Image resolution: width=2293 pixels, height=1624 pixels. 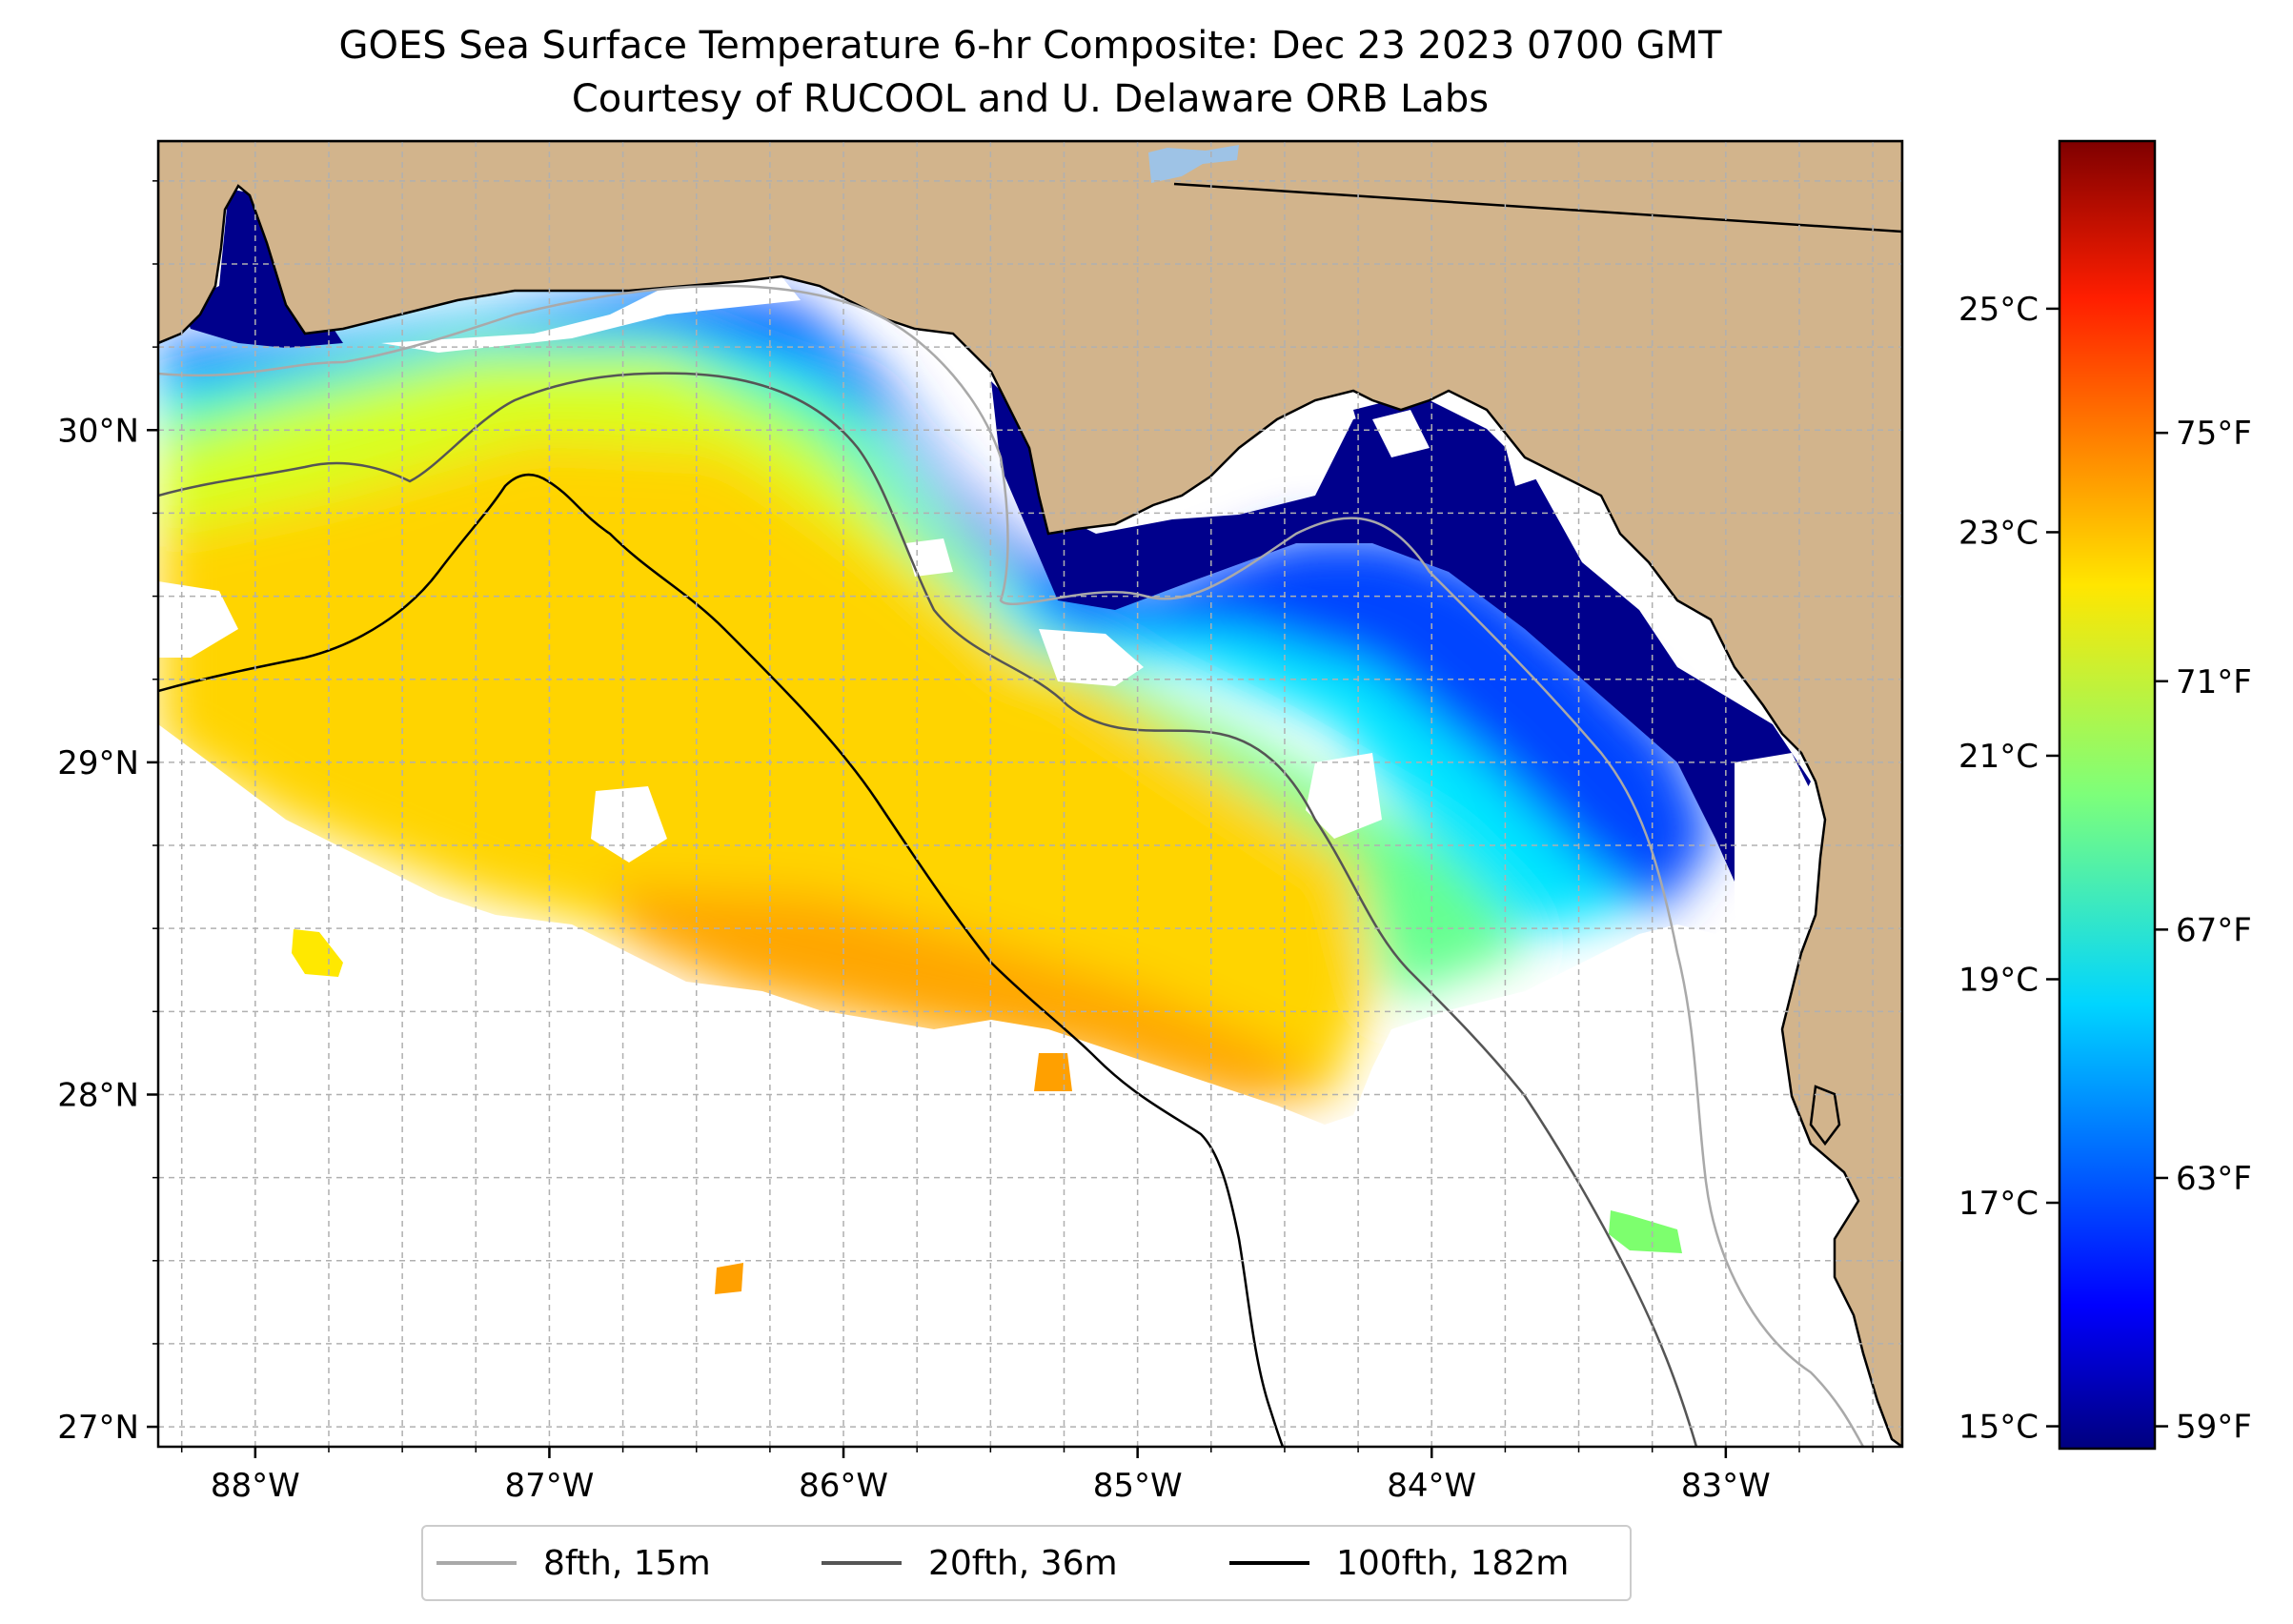 What do you see at coordinates (2108, 795) in the screenshot?
I see `colorbar` at bounding box center [2108, 795].